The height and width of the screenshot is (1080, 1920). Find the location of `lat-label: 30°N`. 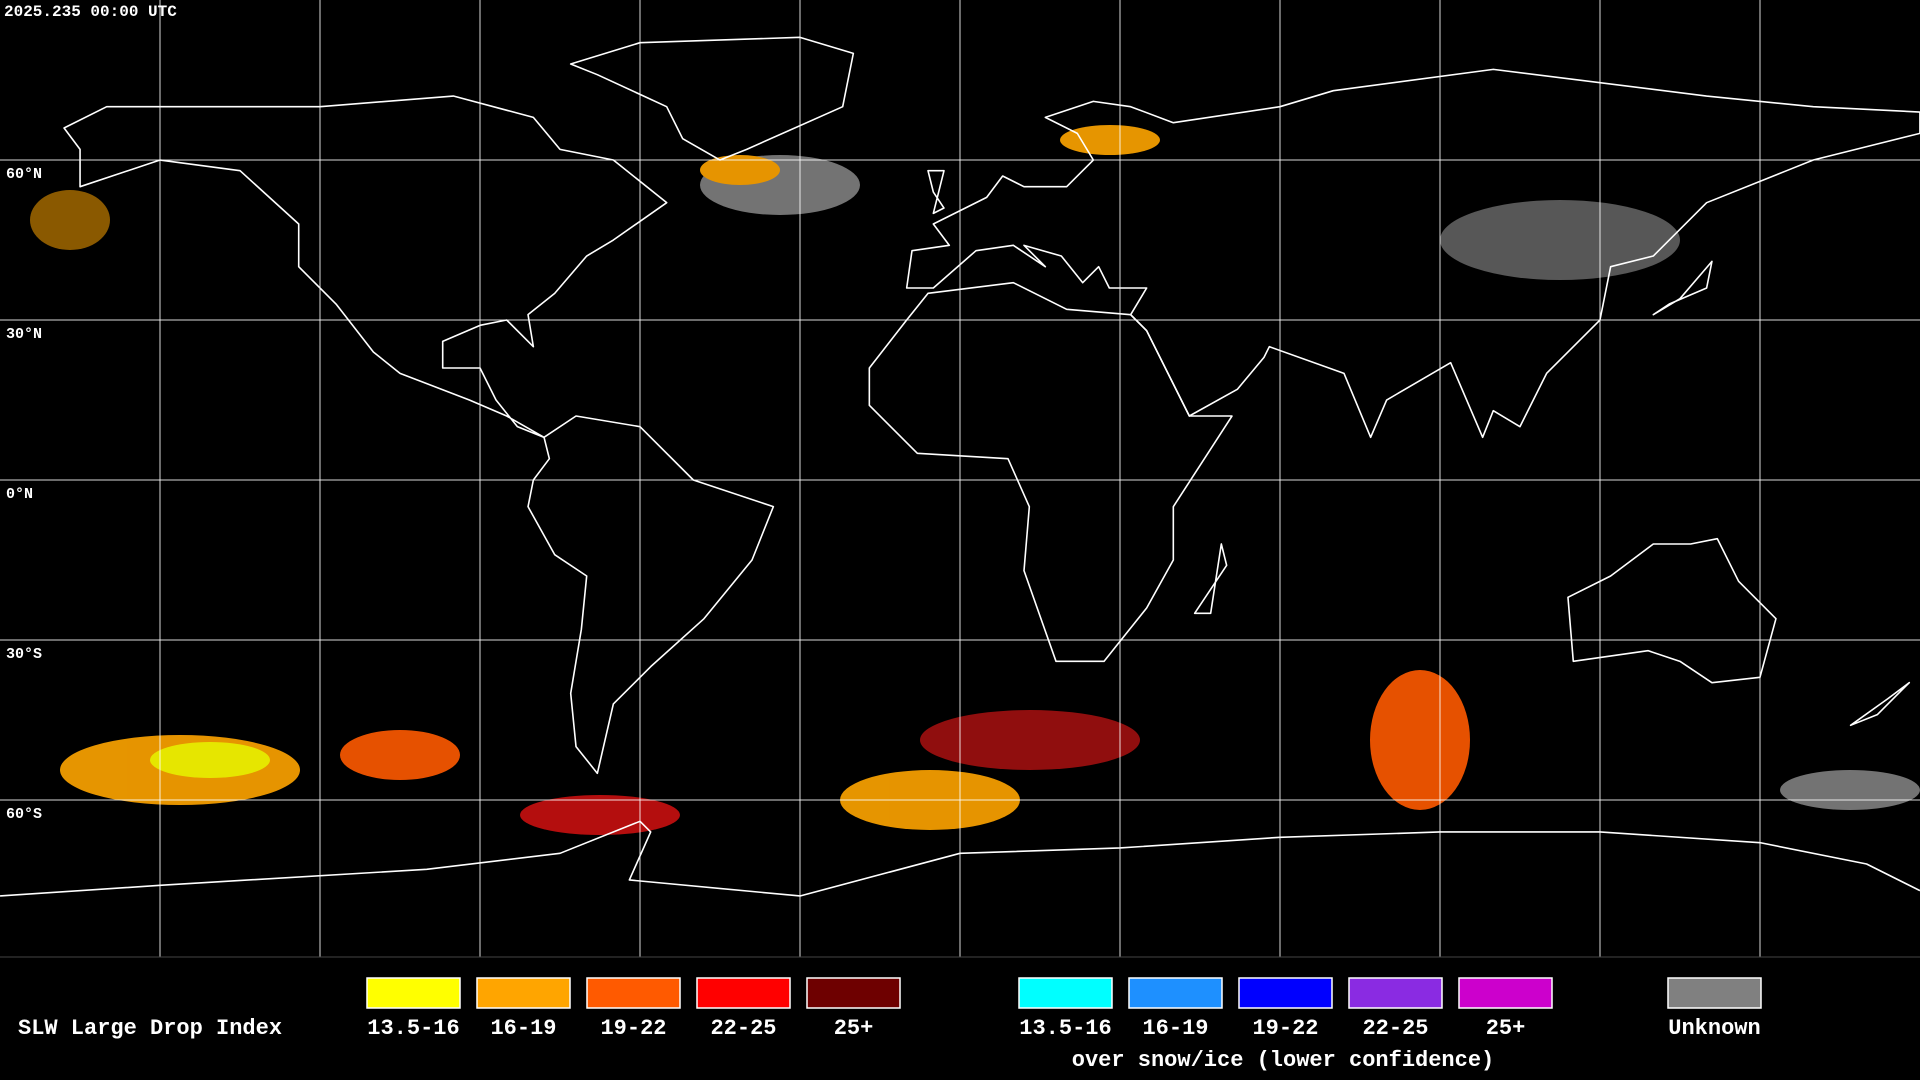

lat-label: 30°N is located at coordinates (24, 334).